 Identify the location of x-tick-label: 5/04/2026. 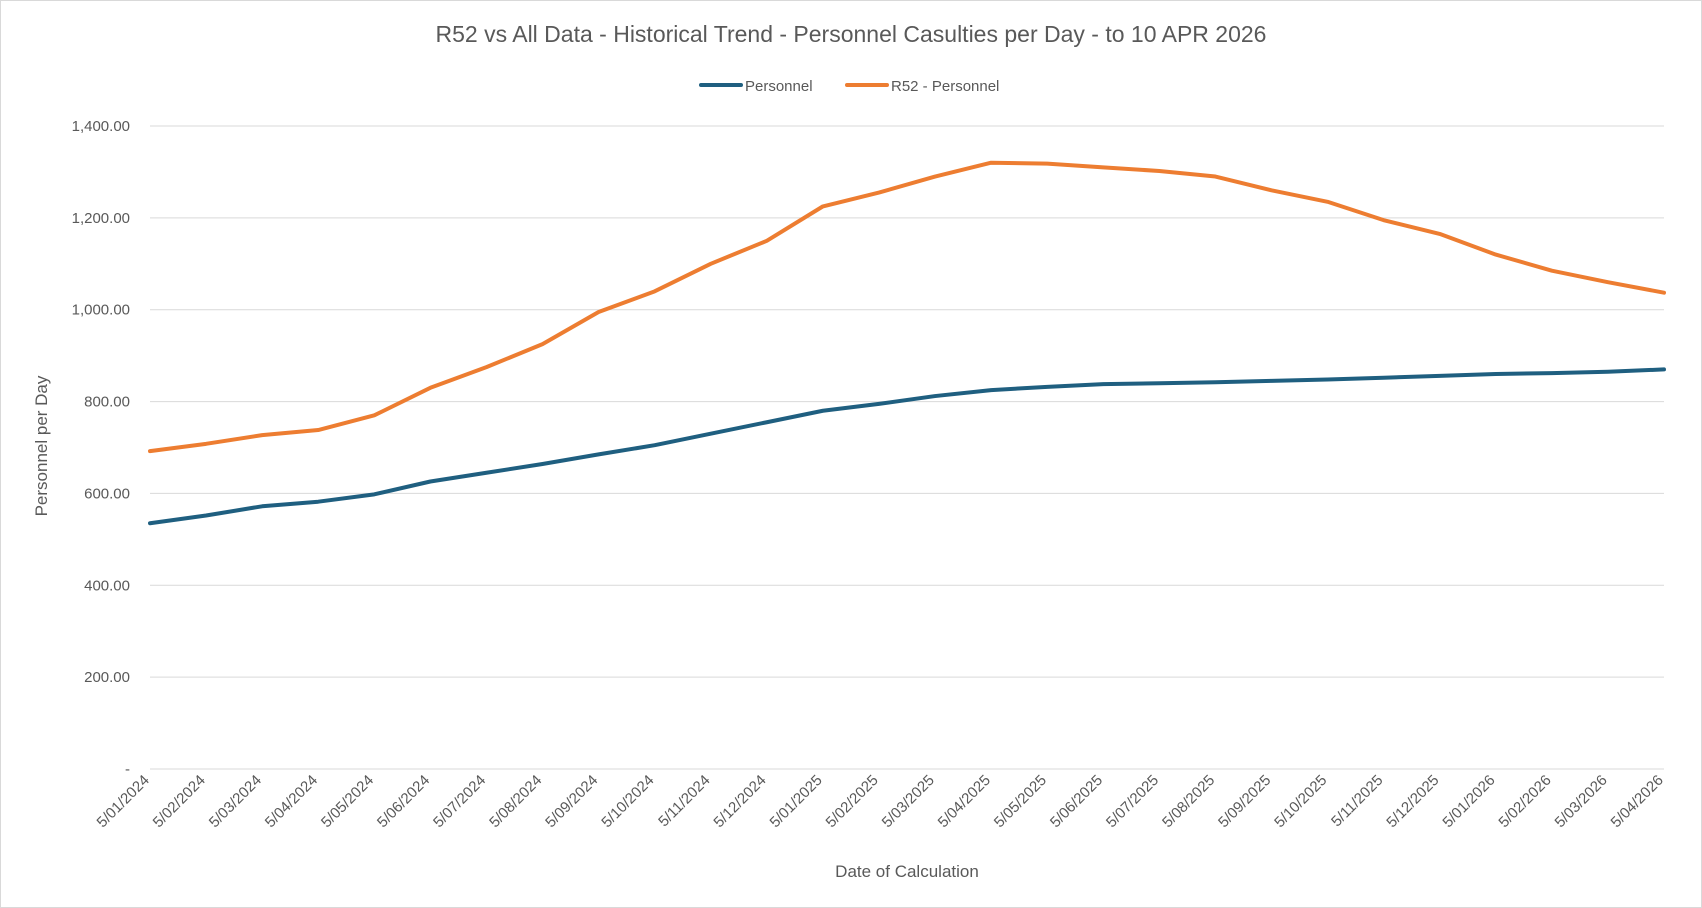
(1637, 801).